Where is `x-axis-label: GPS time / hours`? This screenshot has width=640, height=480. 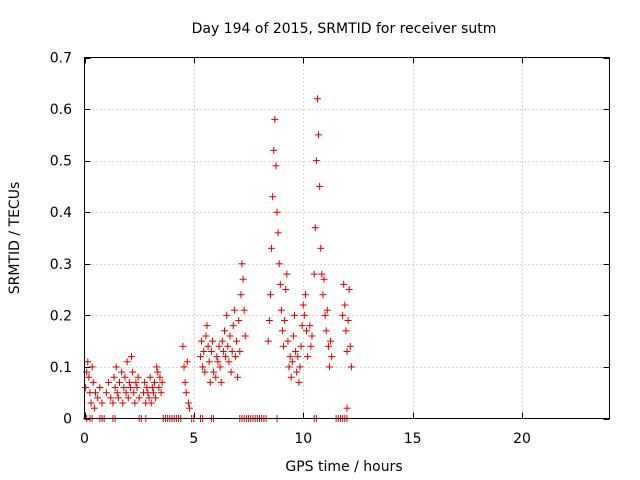
x-axis-label: GPS time / hours is located at coordinates (343, 467).